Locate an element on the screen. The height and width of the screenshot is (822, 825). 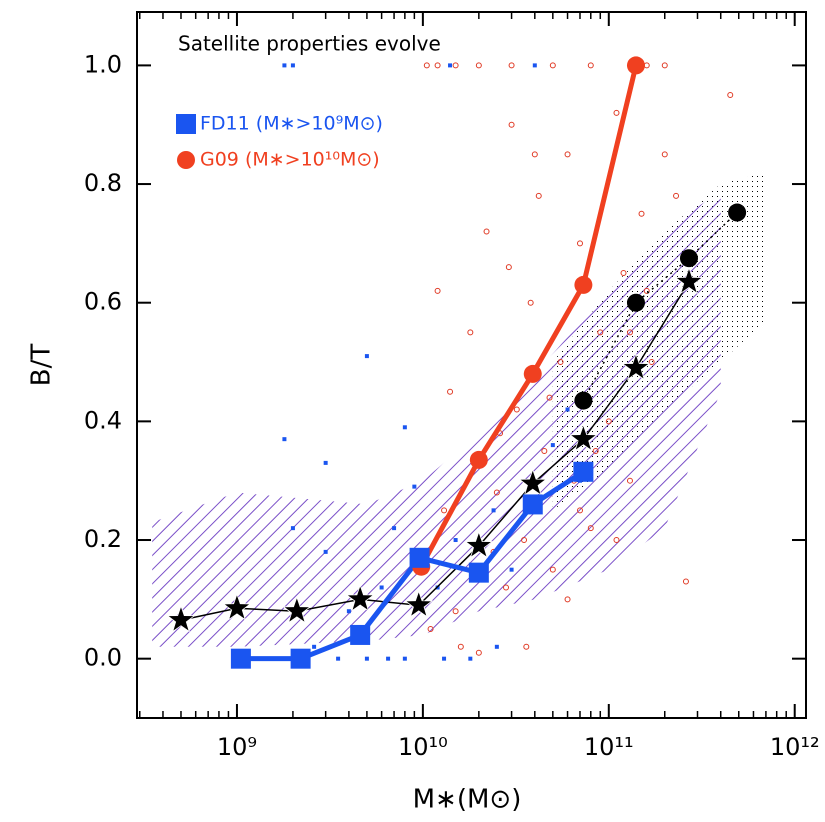
y-tick-label: 1.0 is located at coordinates (103, 64).